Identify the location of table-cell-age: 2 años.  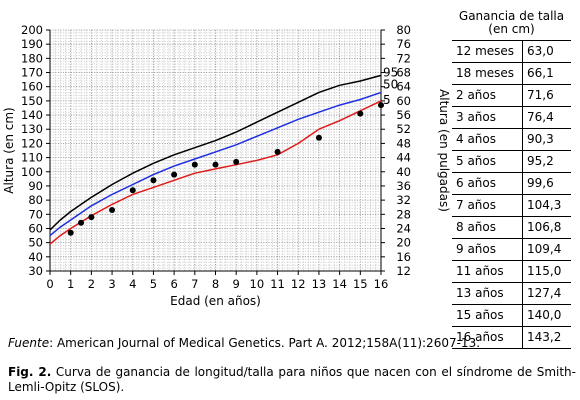
(487, 95).